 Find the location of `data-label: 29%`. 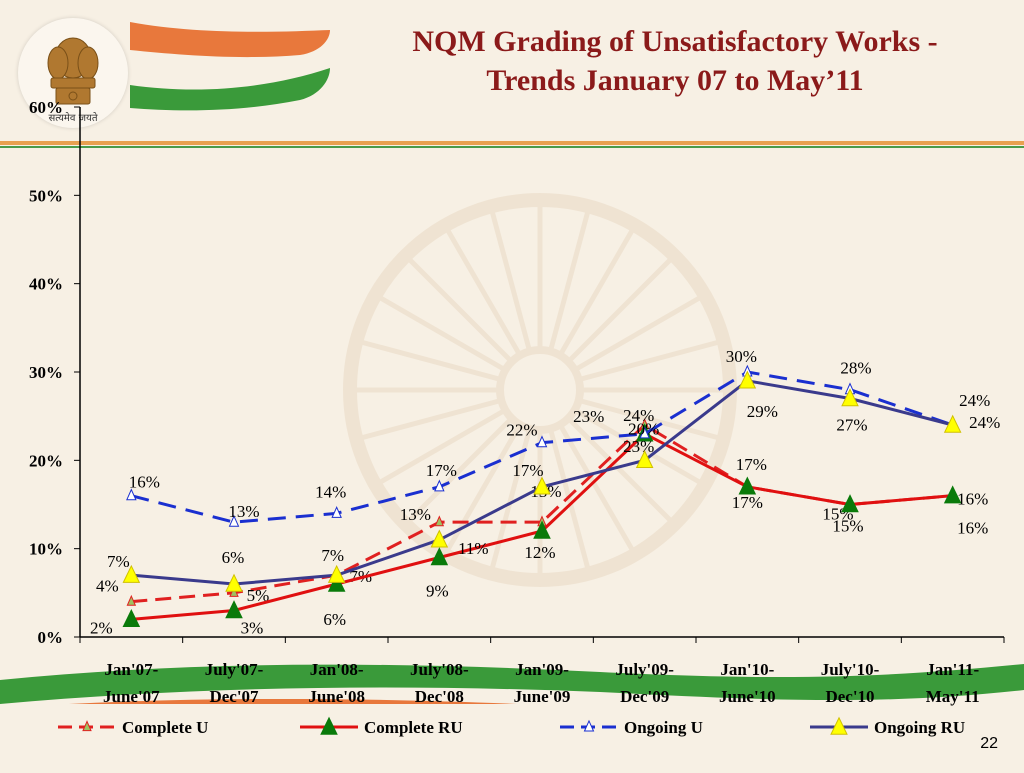

data-label: 29% is located at coordinates (762, 411).